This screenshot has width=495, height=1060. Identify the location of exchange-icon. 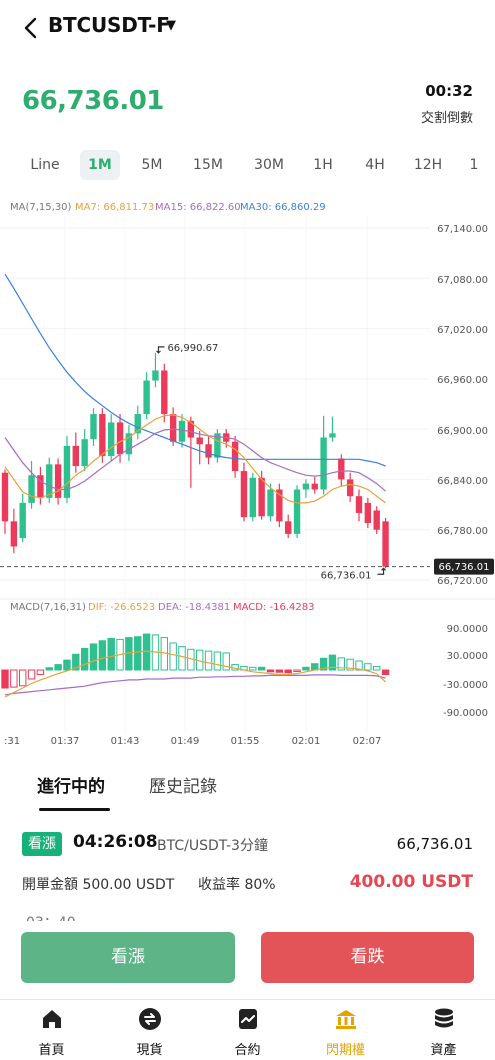
(150, 1019).